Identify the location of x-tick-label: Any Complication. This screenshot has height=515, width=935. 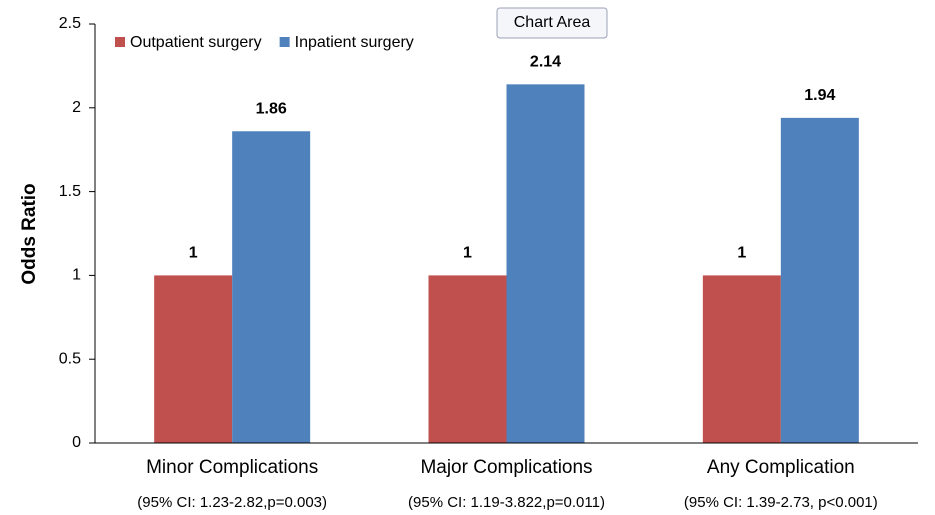
(781, 467).